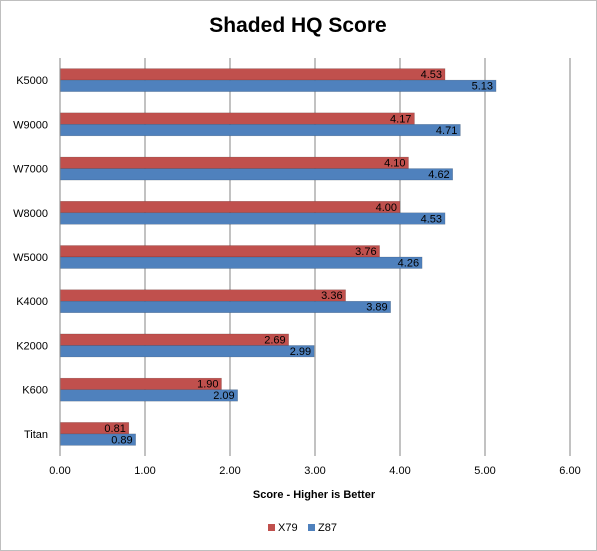  Describe the element at coordinates (32, 346) in the screenshot. I see `category-label: K2000` at that location.